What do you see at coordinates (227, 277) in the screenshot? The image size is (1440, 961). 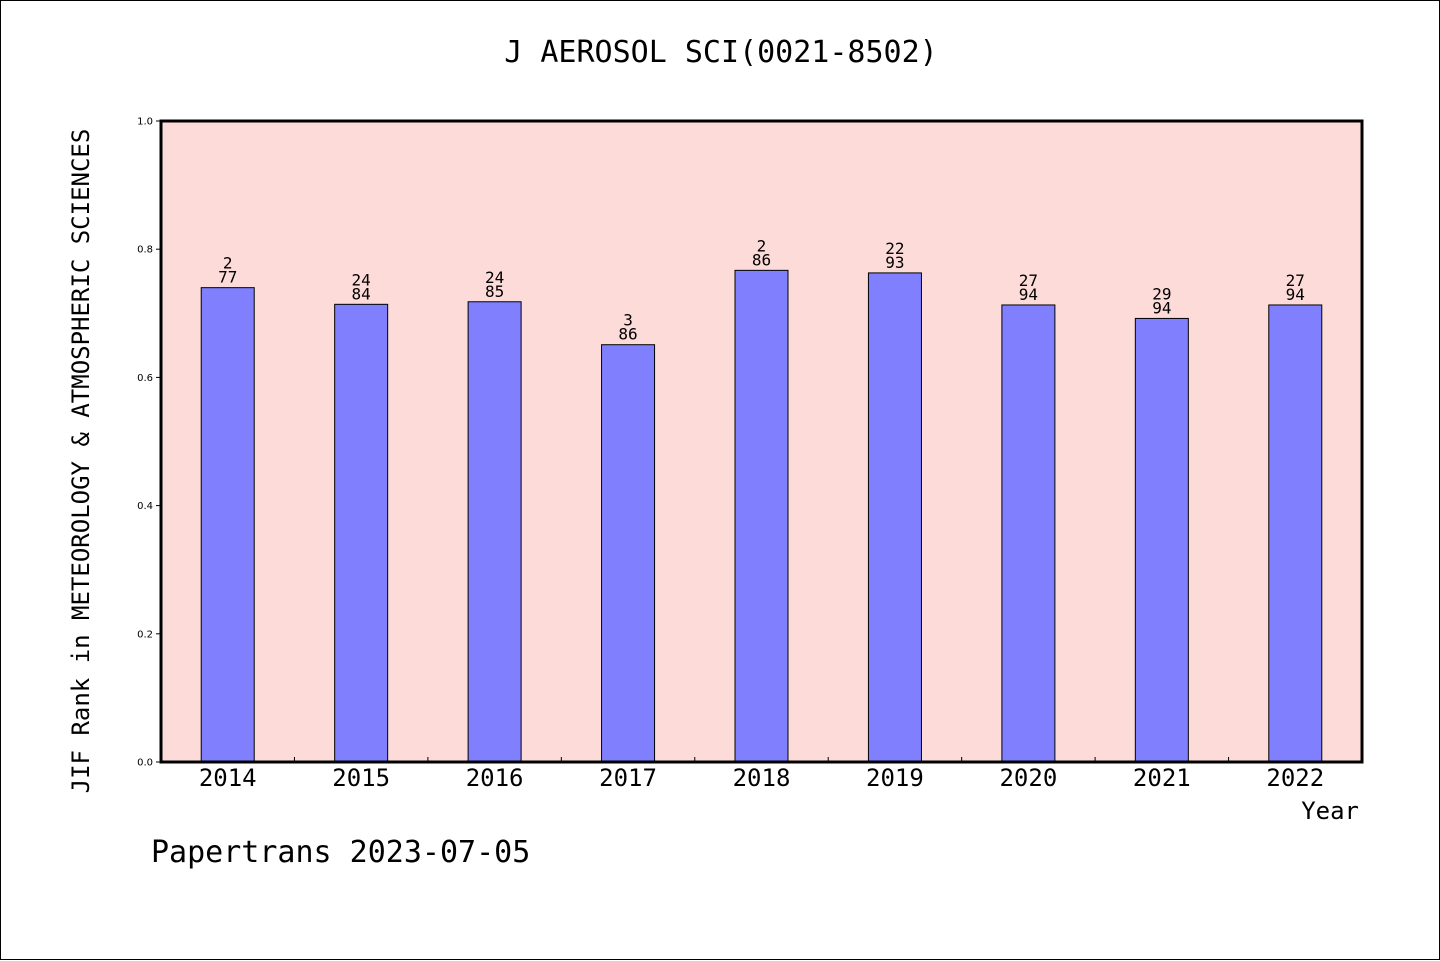 I see `bar-total-label: 77` at bounding box center [227, 277].